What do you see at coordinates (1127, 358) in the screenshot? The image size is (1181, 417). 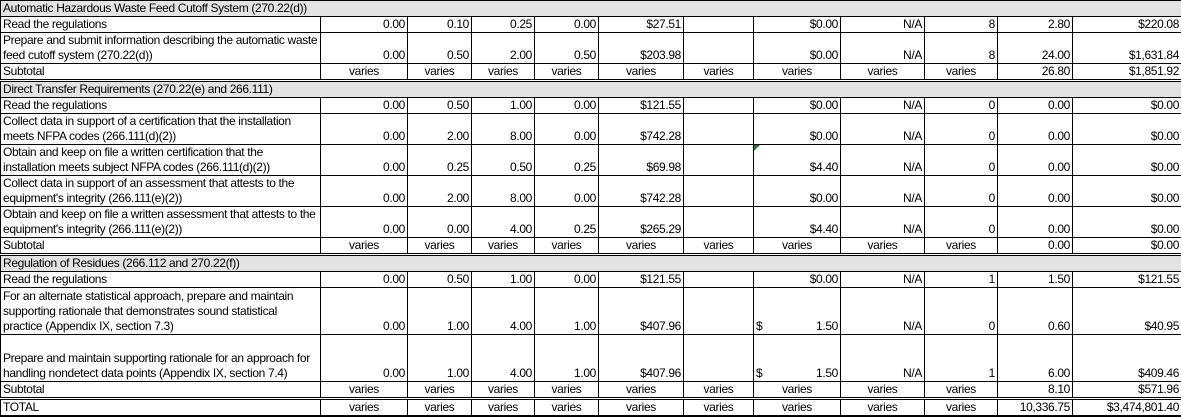 I see `table-cell: $409.46` at bounding box center [1127, 358].